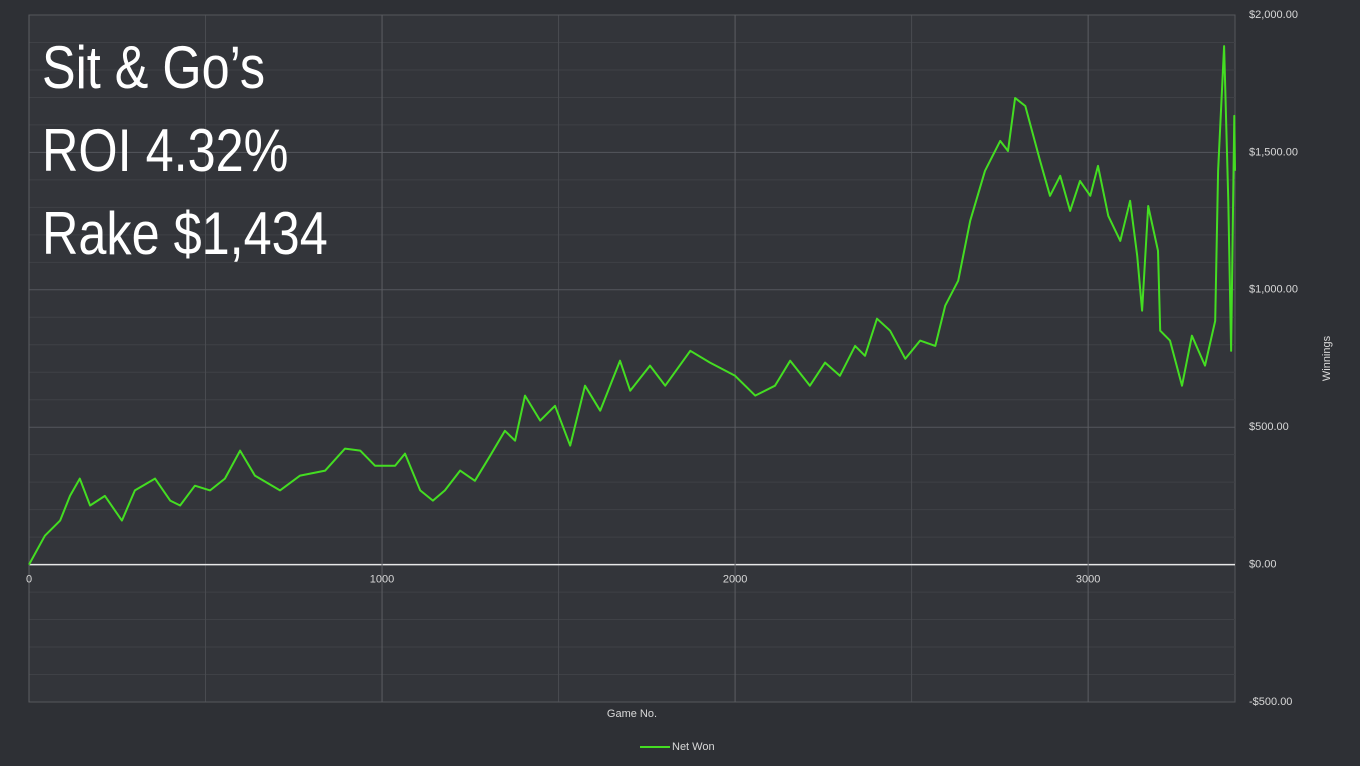 The height and width of the screenshot is (766, 1360). I want to click on y-tick-label: $1,000.00, so click(1273, 290).